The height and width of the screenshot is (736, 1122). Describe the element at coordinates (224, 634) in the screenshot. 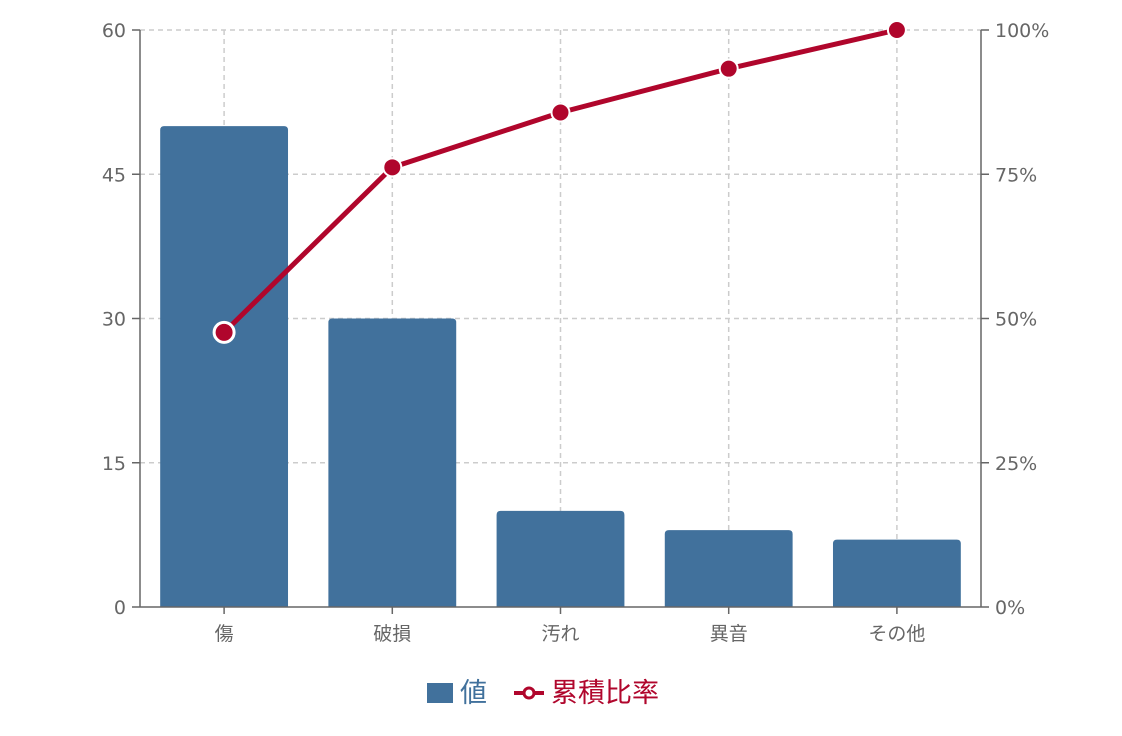

I see `x-tick-label: 傷` at that location.